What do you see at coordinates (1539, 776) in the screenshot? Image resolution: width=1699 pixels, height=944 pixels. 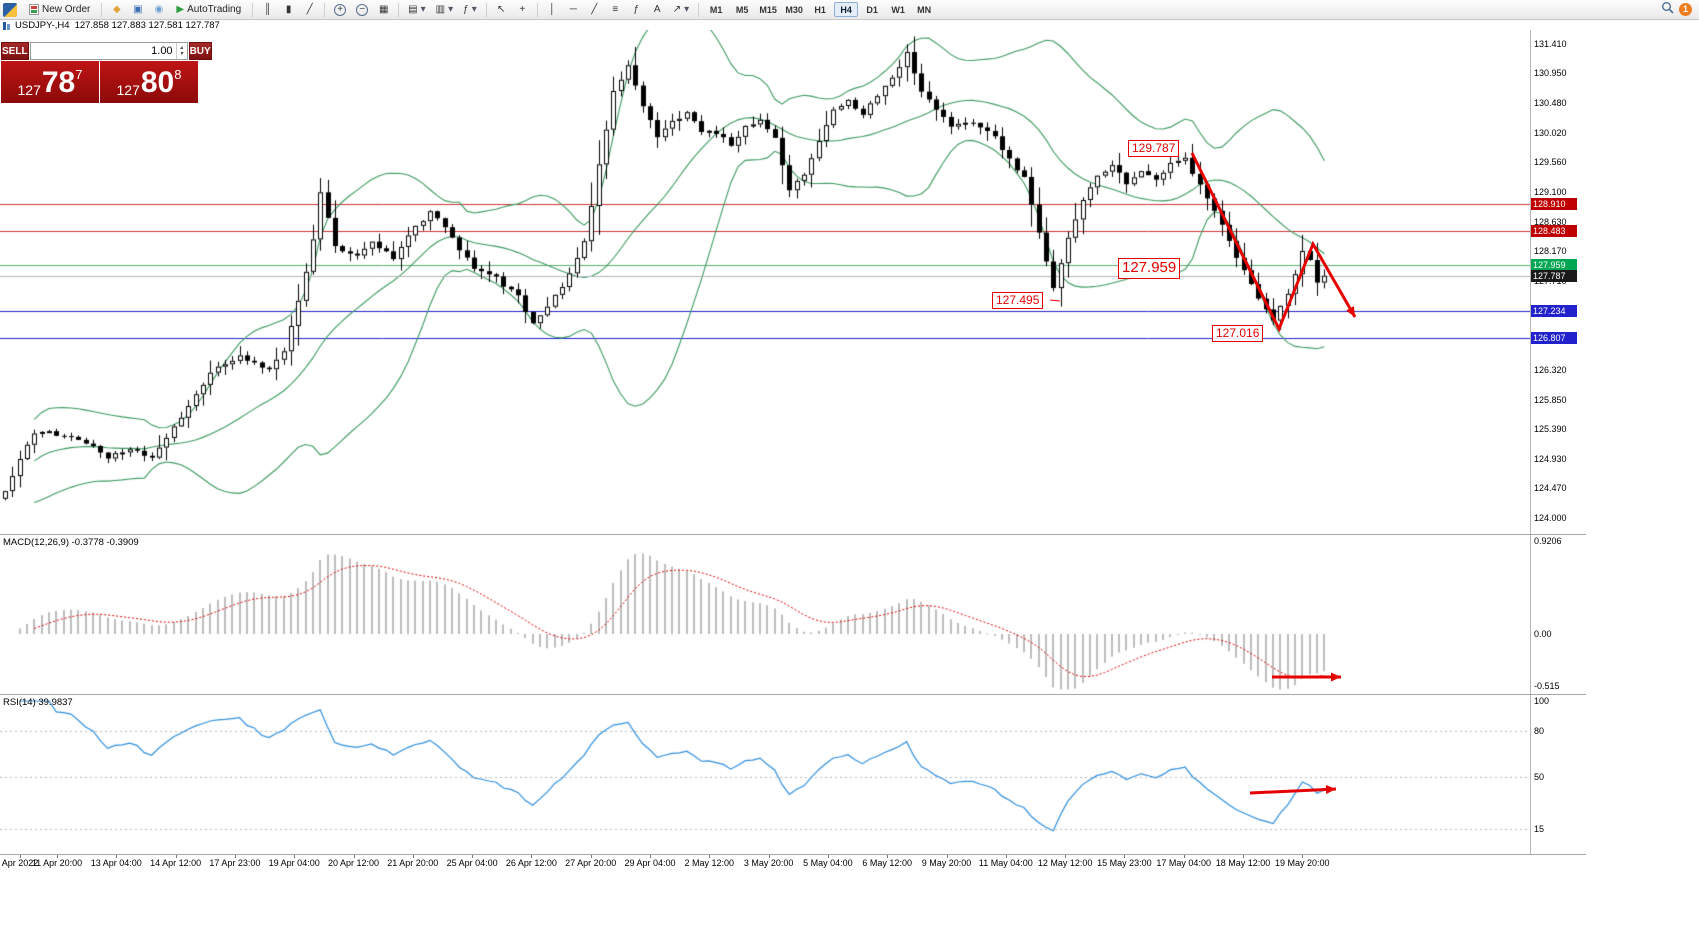 I see `rsi-scale-label: 50` at bounding box center [1539, 776].